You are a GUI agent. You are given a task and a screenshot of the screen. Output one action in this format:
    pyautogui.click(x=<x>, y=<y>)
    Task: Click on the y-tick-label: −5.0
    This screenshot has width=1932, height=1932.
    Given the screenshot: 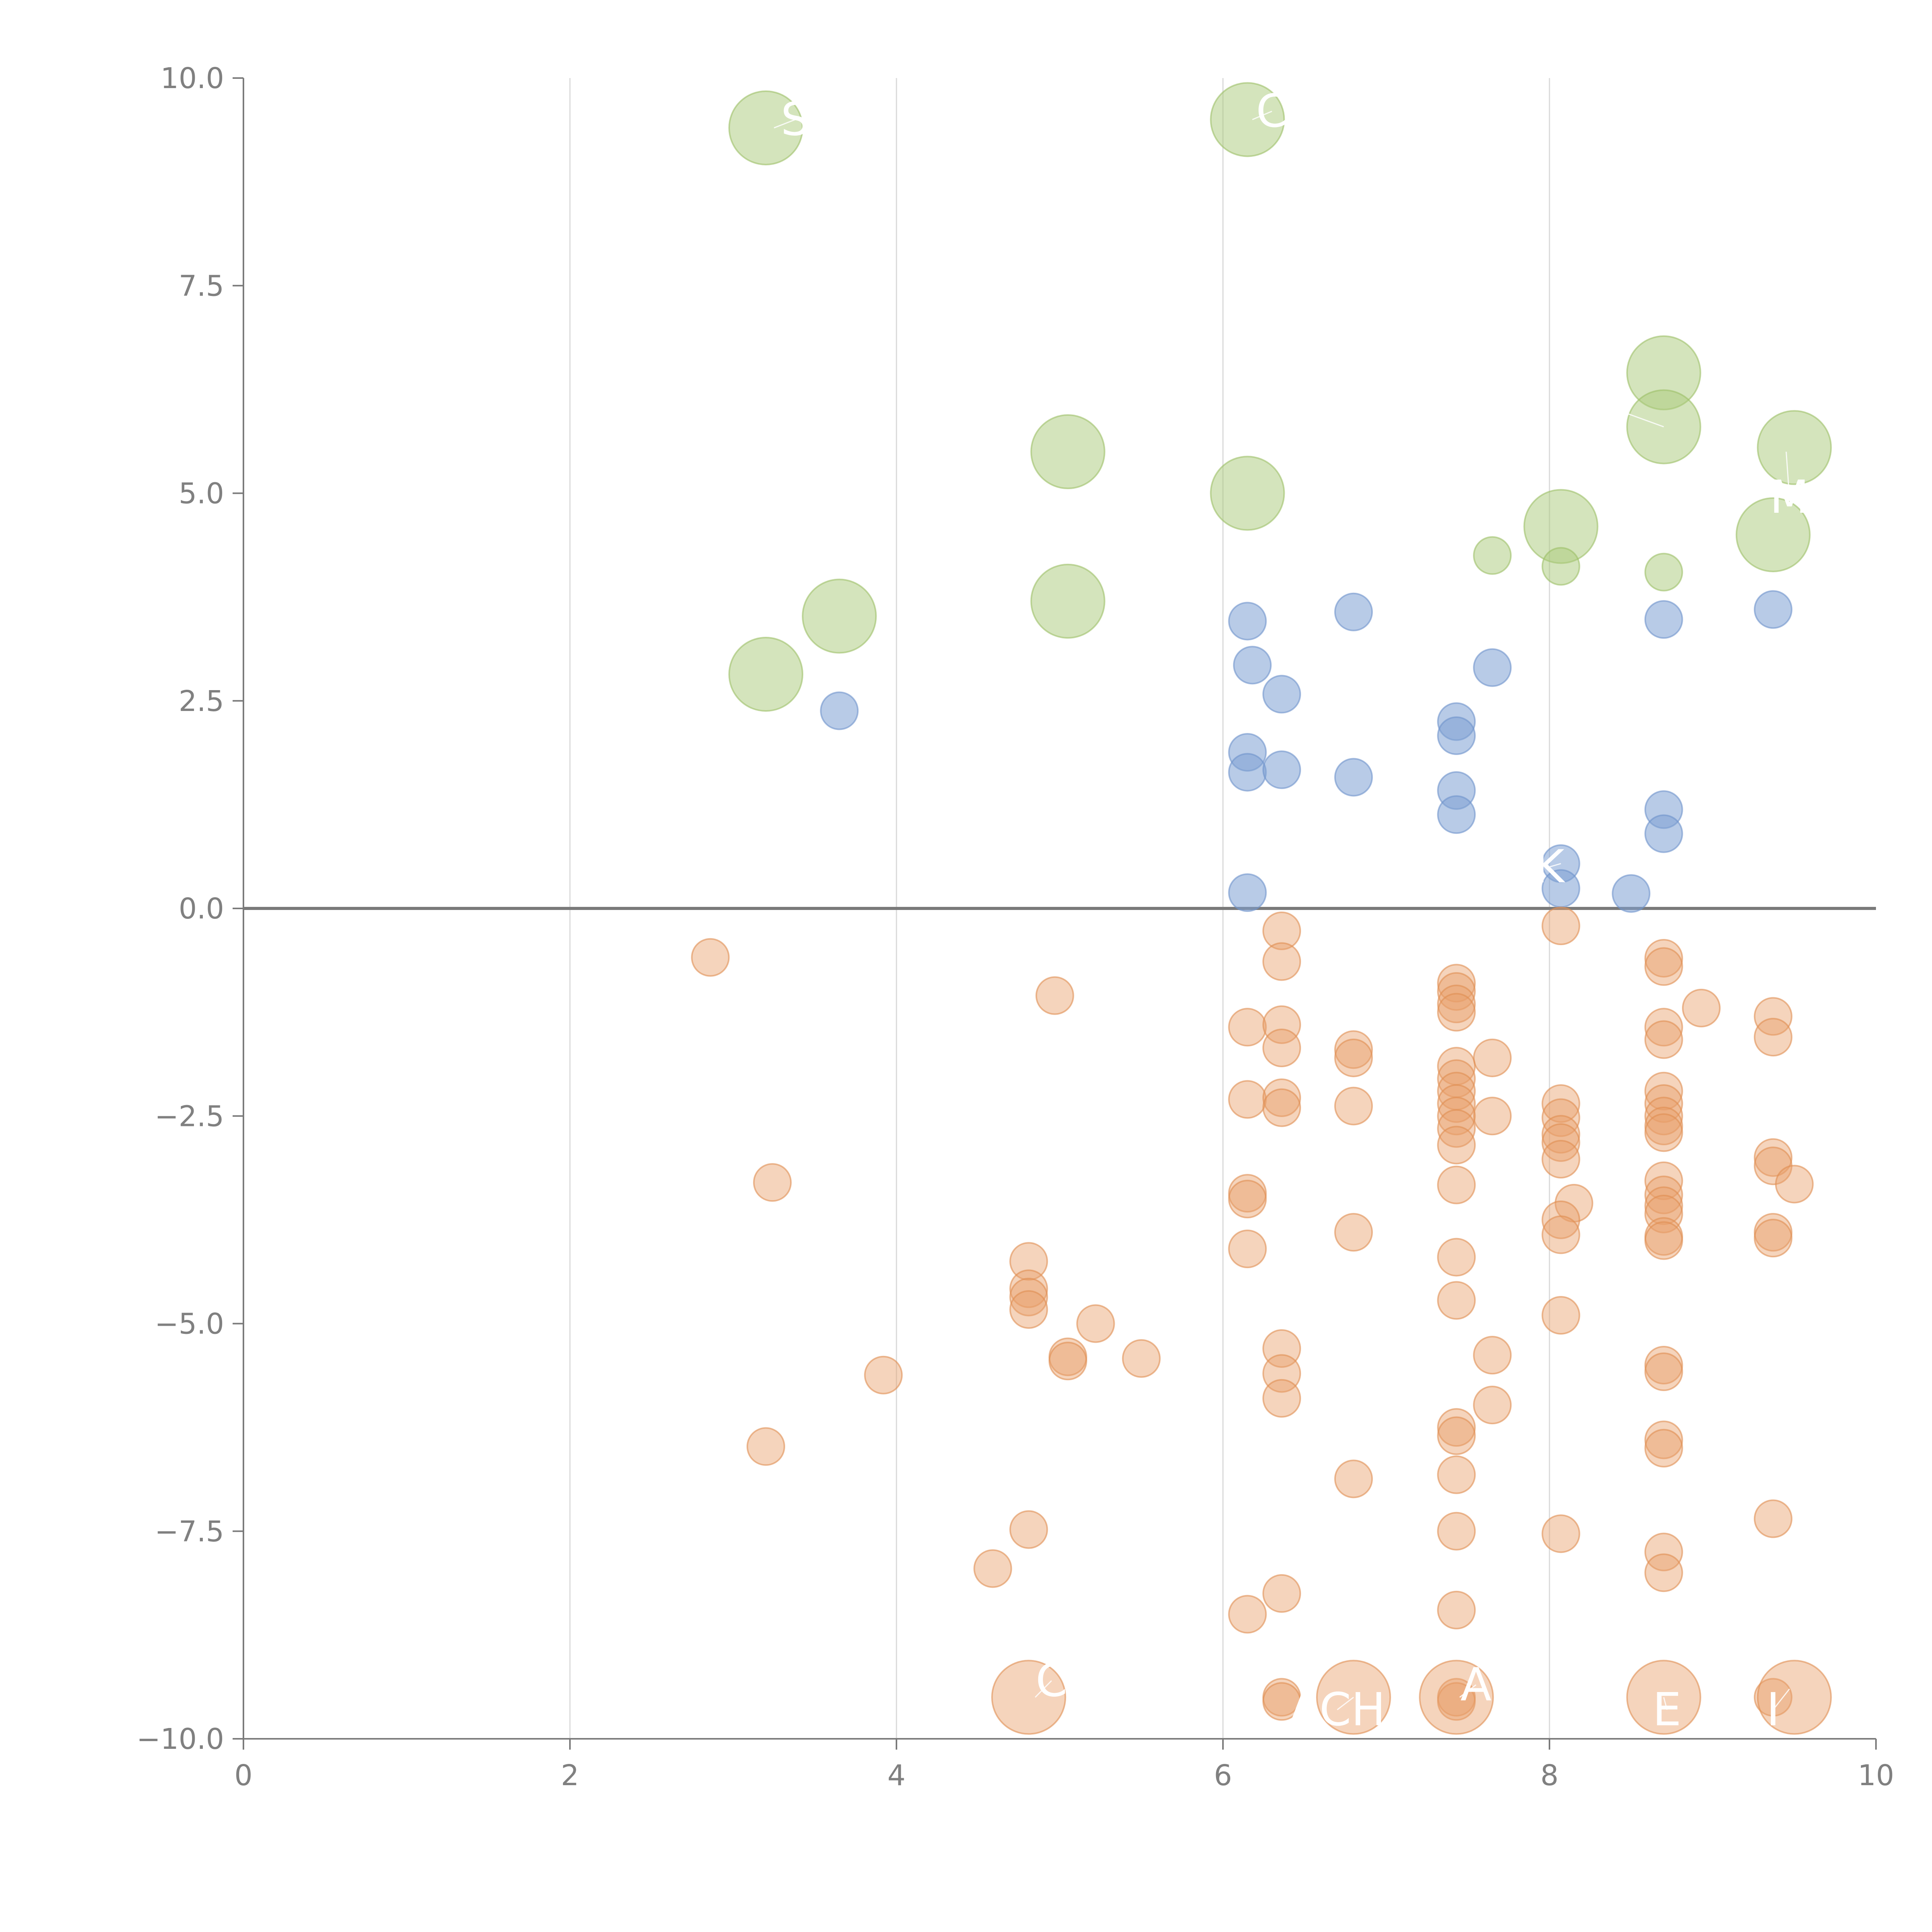 What is the action you would take?
    pyautogui.click(x=190, y=1325)
    